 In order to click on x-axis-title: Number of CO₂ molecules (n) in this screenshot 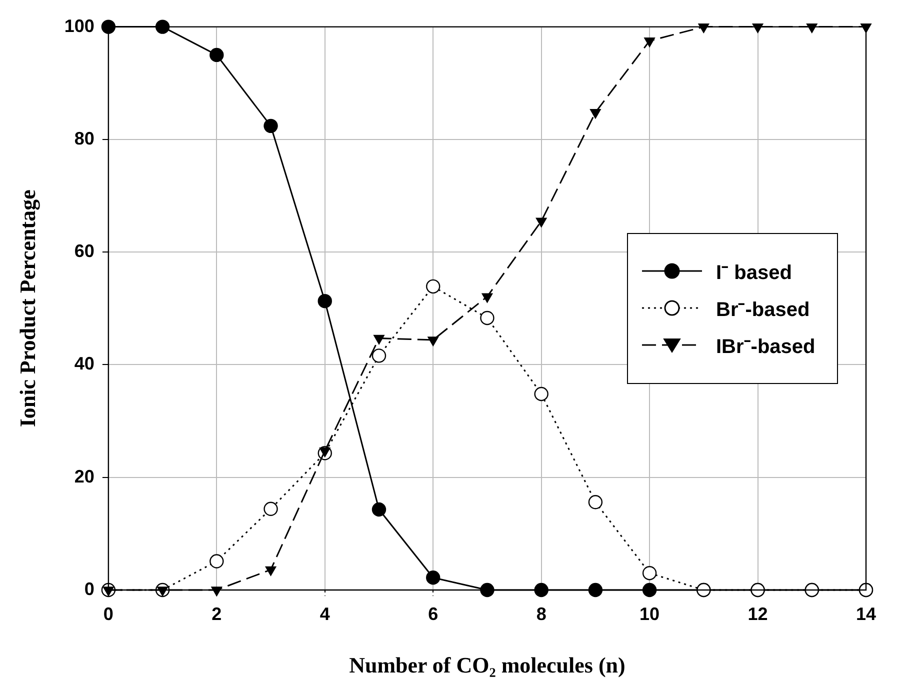, I will do `click(487, 665)`.